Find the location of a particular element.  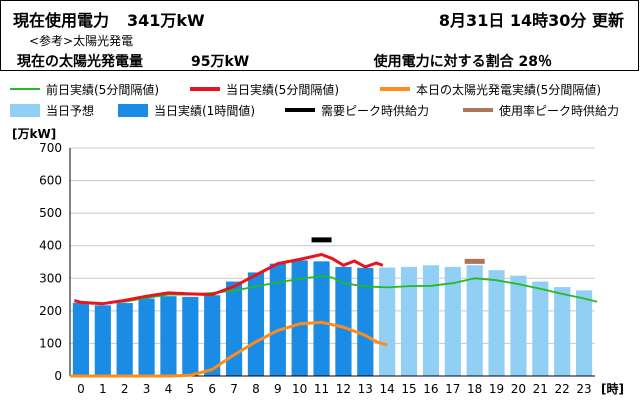

y-tick-label: 600 is located at coordinates (50, 181).